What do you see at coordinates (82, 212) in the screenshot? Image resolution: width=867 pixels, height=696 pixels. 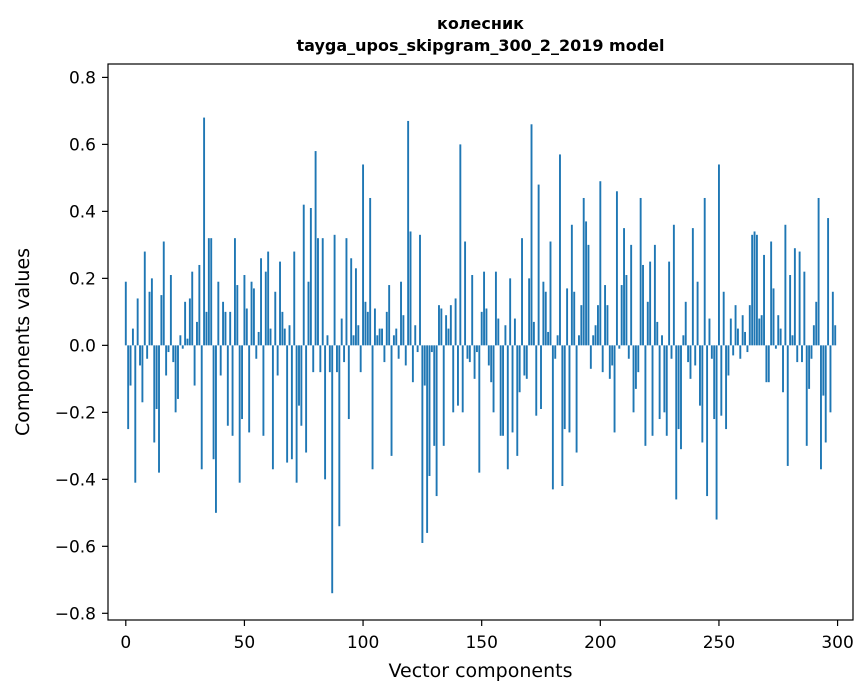 I see `y-tick-label: 0.4` at bounding box center [82, 212].